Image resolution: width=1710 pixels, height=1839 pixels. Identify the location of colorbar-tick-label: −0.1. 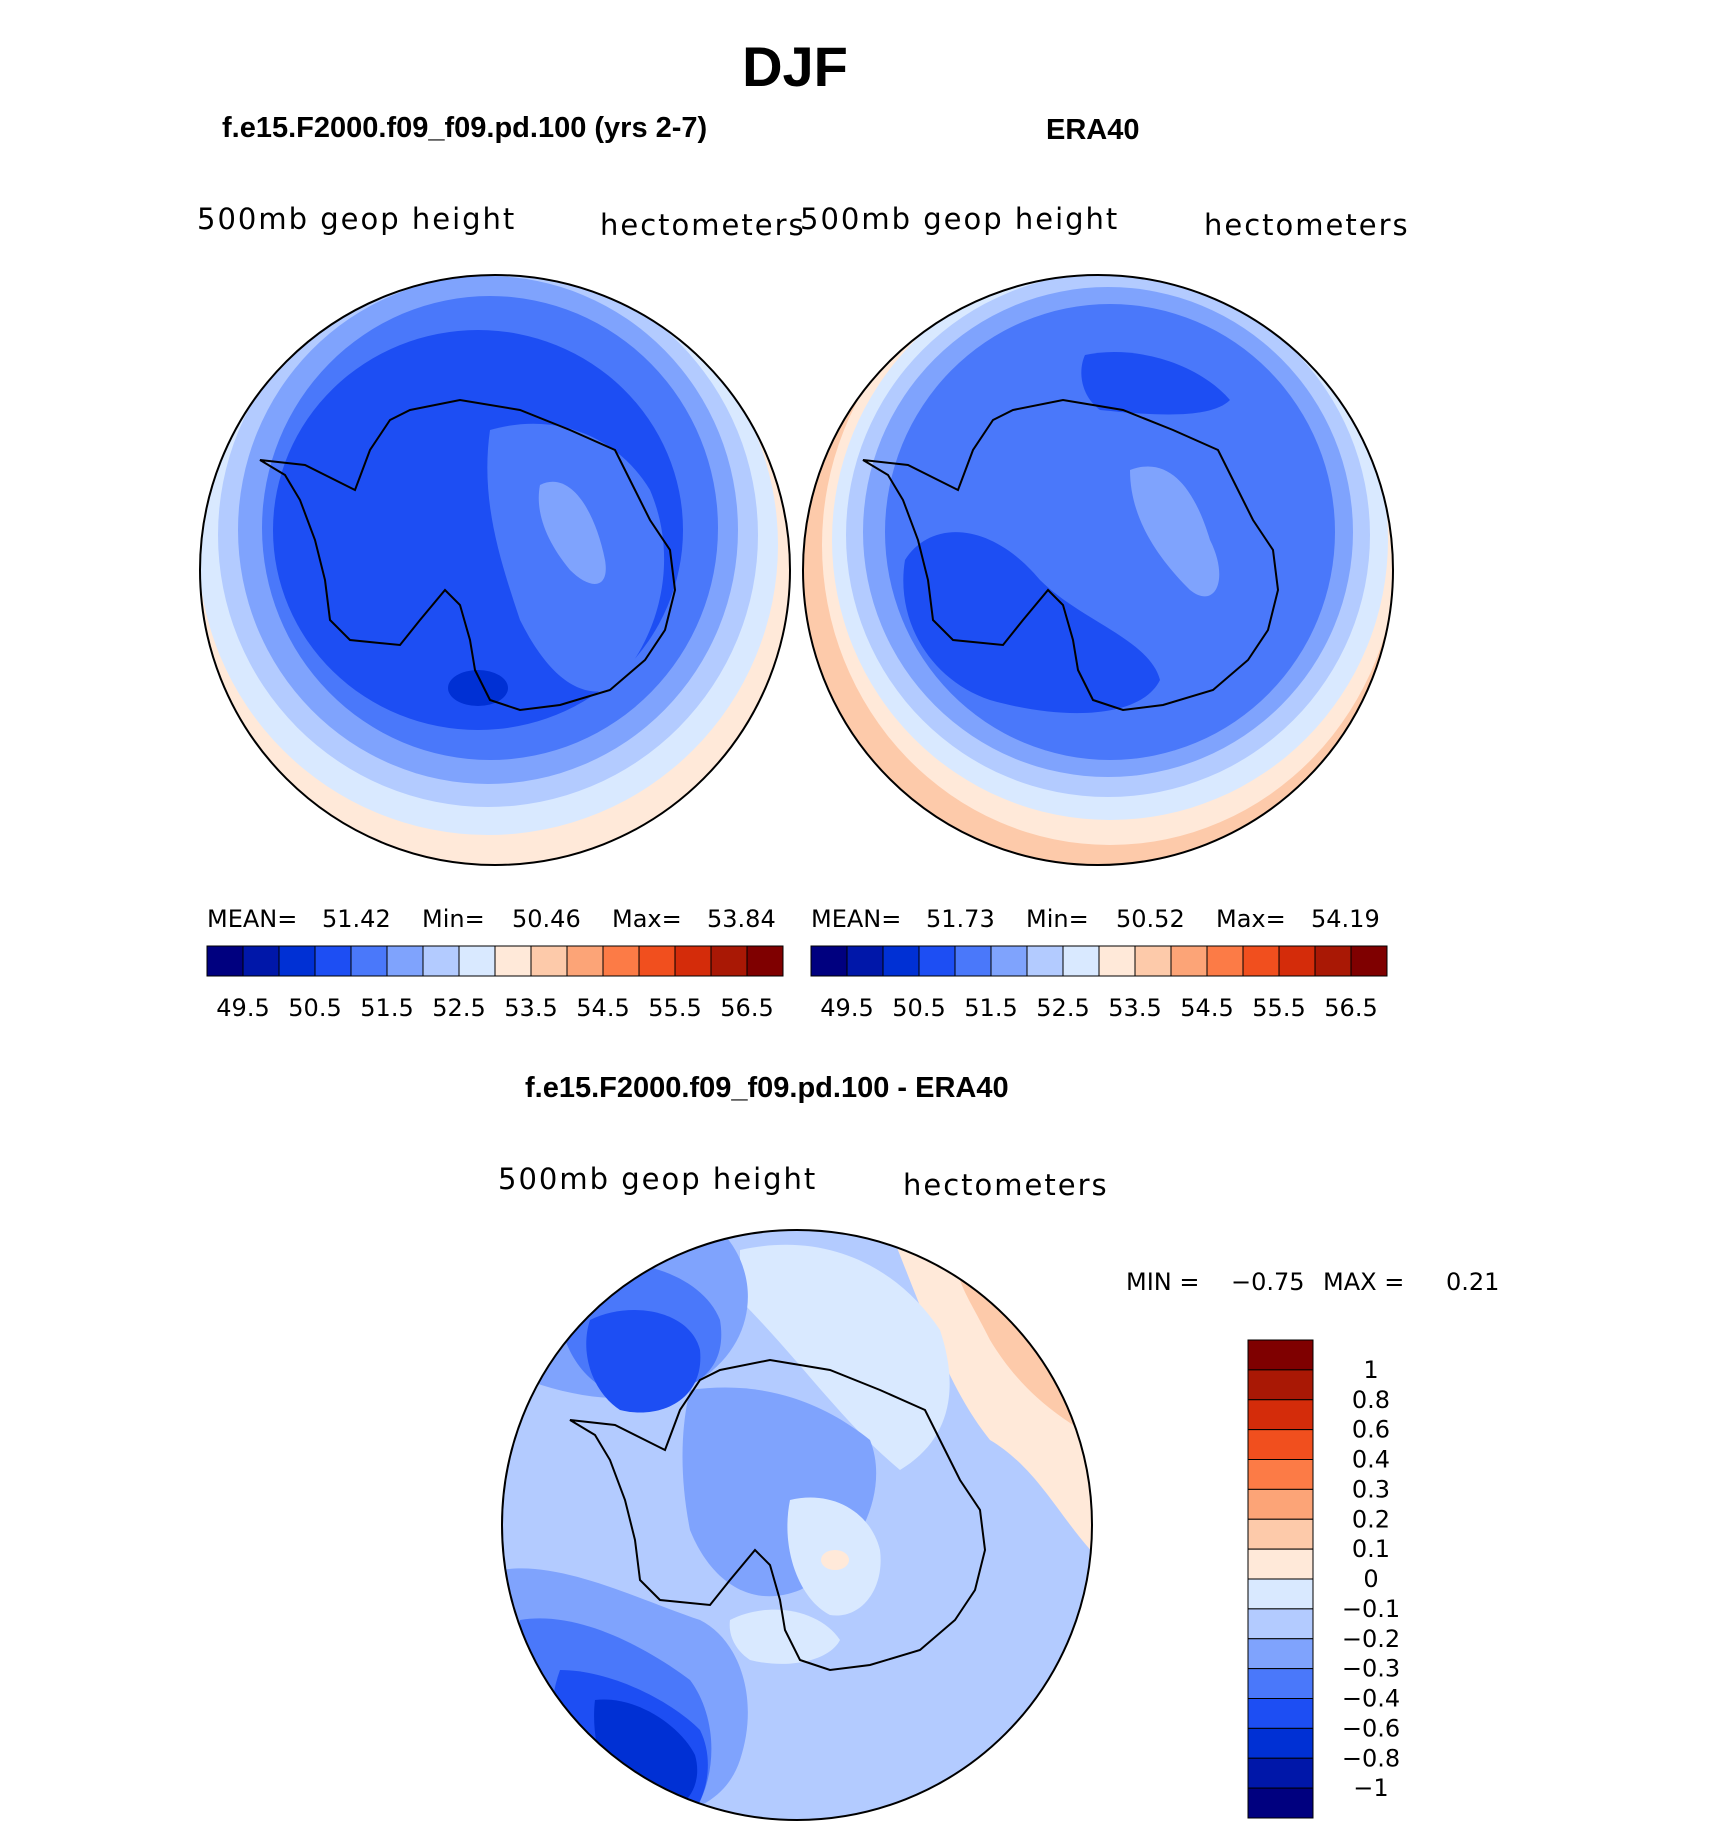
(1371, 1609).